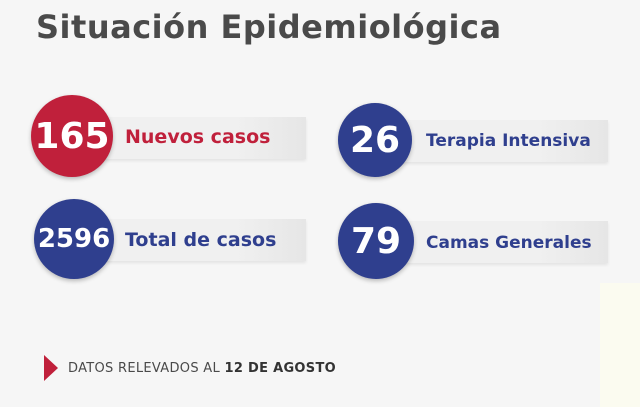 The image size is (640, 407). What do you see at coordinates (509, 243) in the screenshot?
I see `stat-label: Camas Generales` at bounding box center [509, 243].